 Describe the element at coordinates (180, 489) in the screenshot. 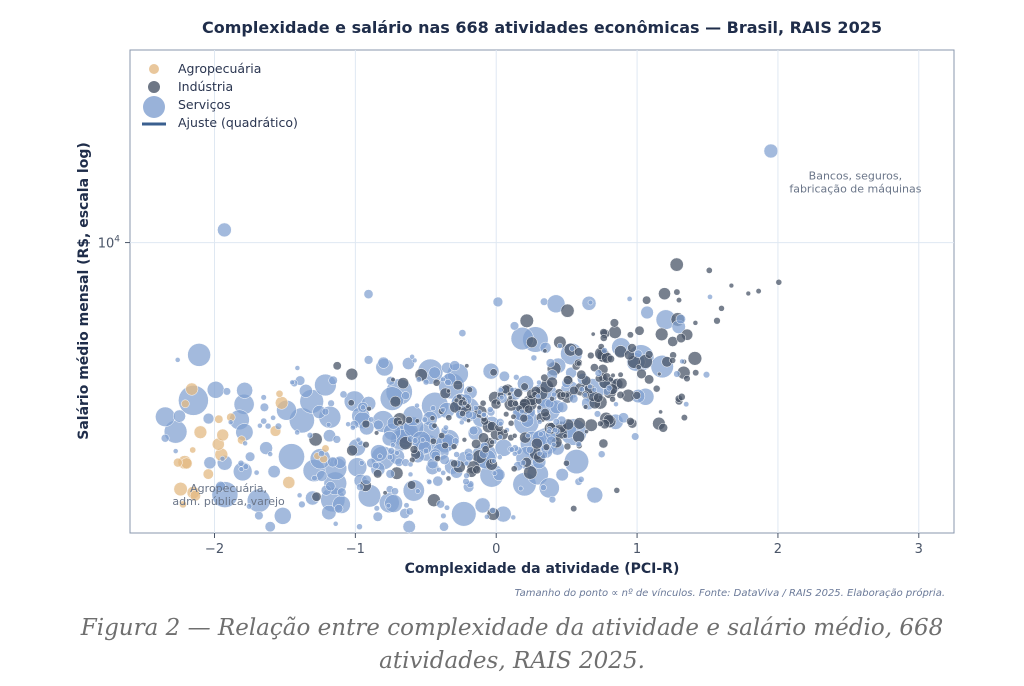

I see `point-agropecuaria` at that location.